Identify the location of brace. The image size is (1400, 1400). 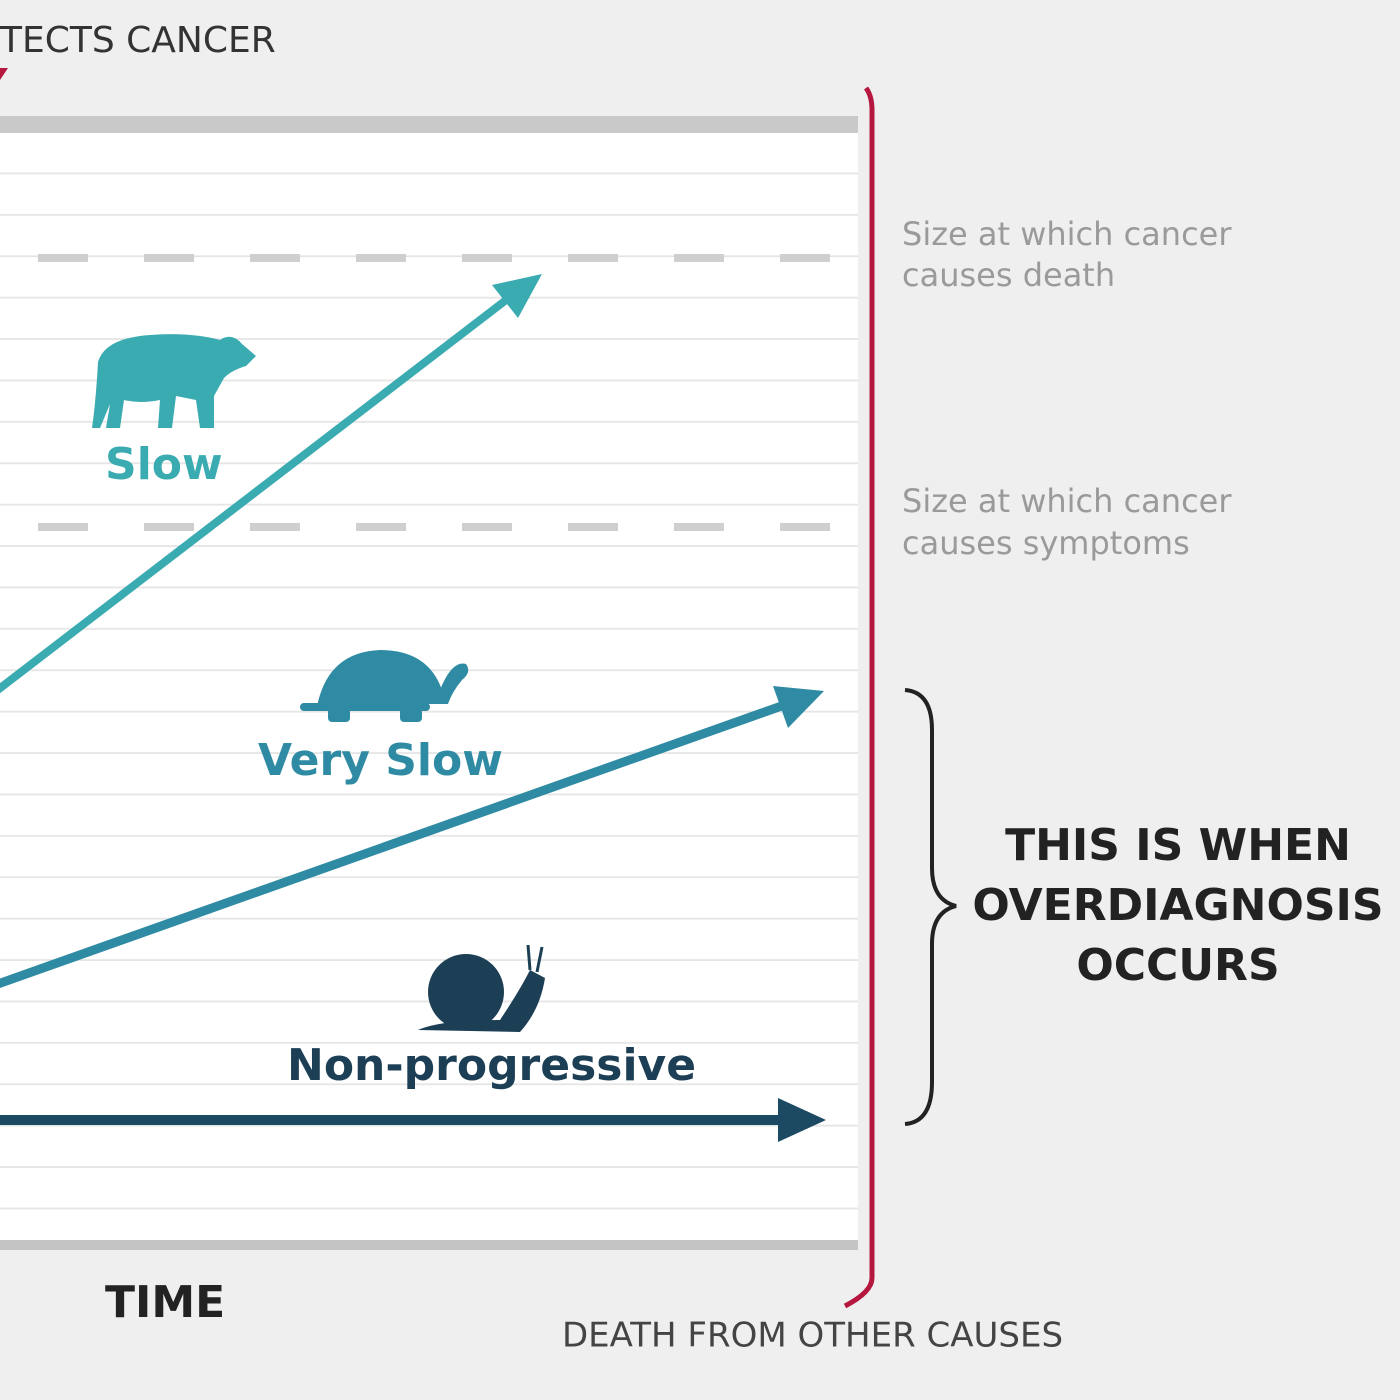
(930, 907).